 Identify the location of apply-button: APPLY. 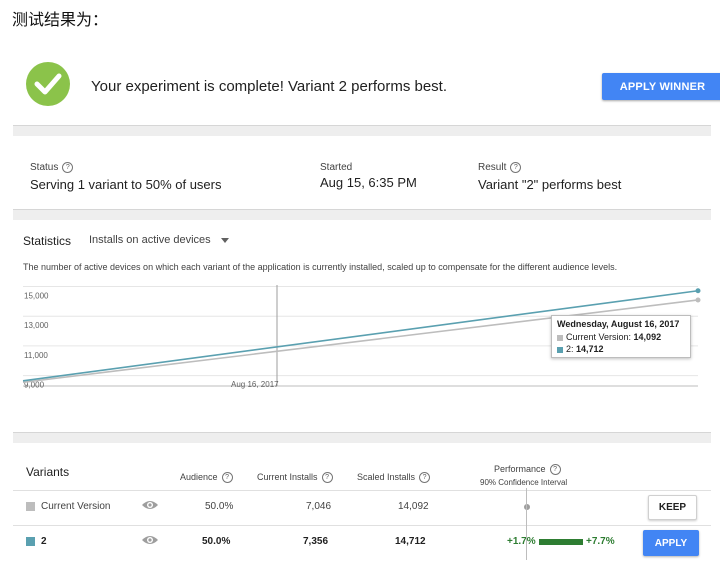
(671, 543).